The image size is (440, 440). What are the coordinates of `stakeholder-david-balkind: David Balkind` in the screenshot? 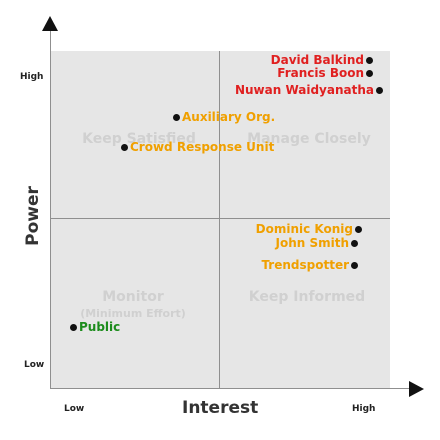 It's located at (322, 60).